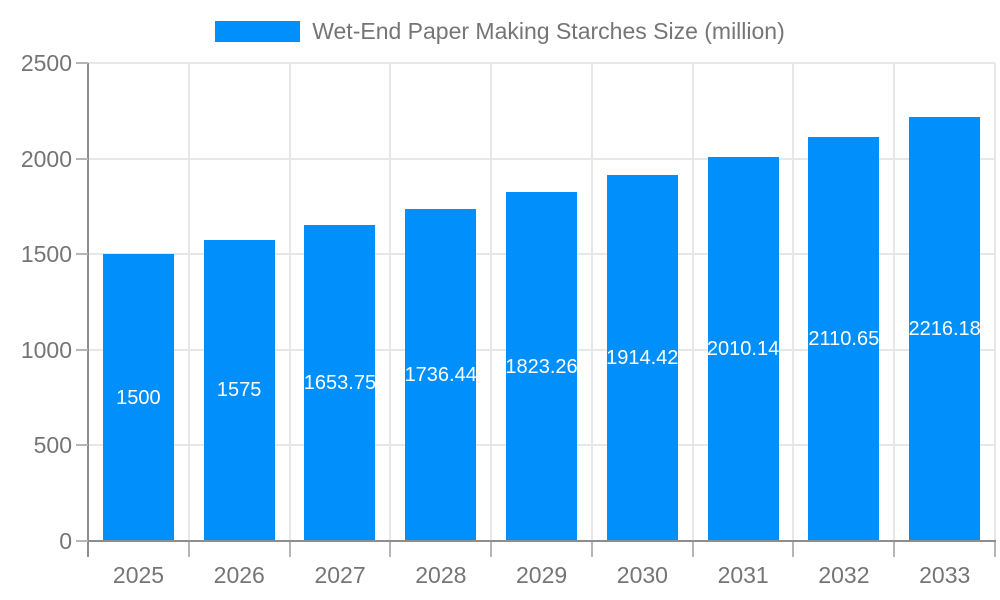 The height and width of the screenshot is (600, 1000). Describe the element at coordinates (258, 31) in the screenshot. I see `legend-swatch-icon` at that location.